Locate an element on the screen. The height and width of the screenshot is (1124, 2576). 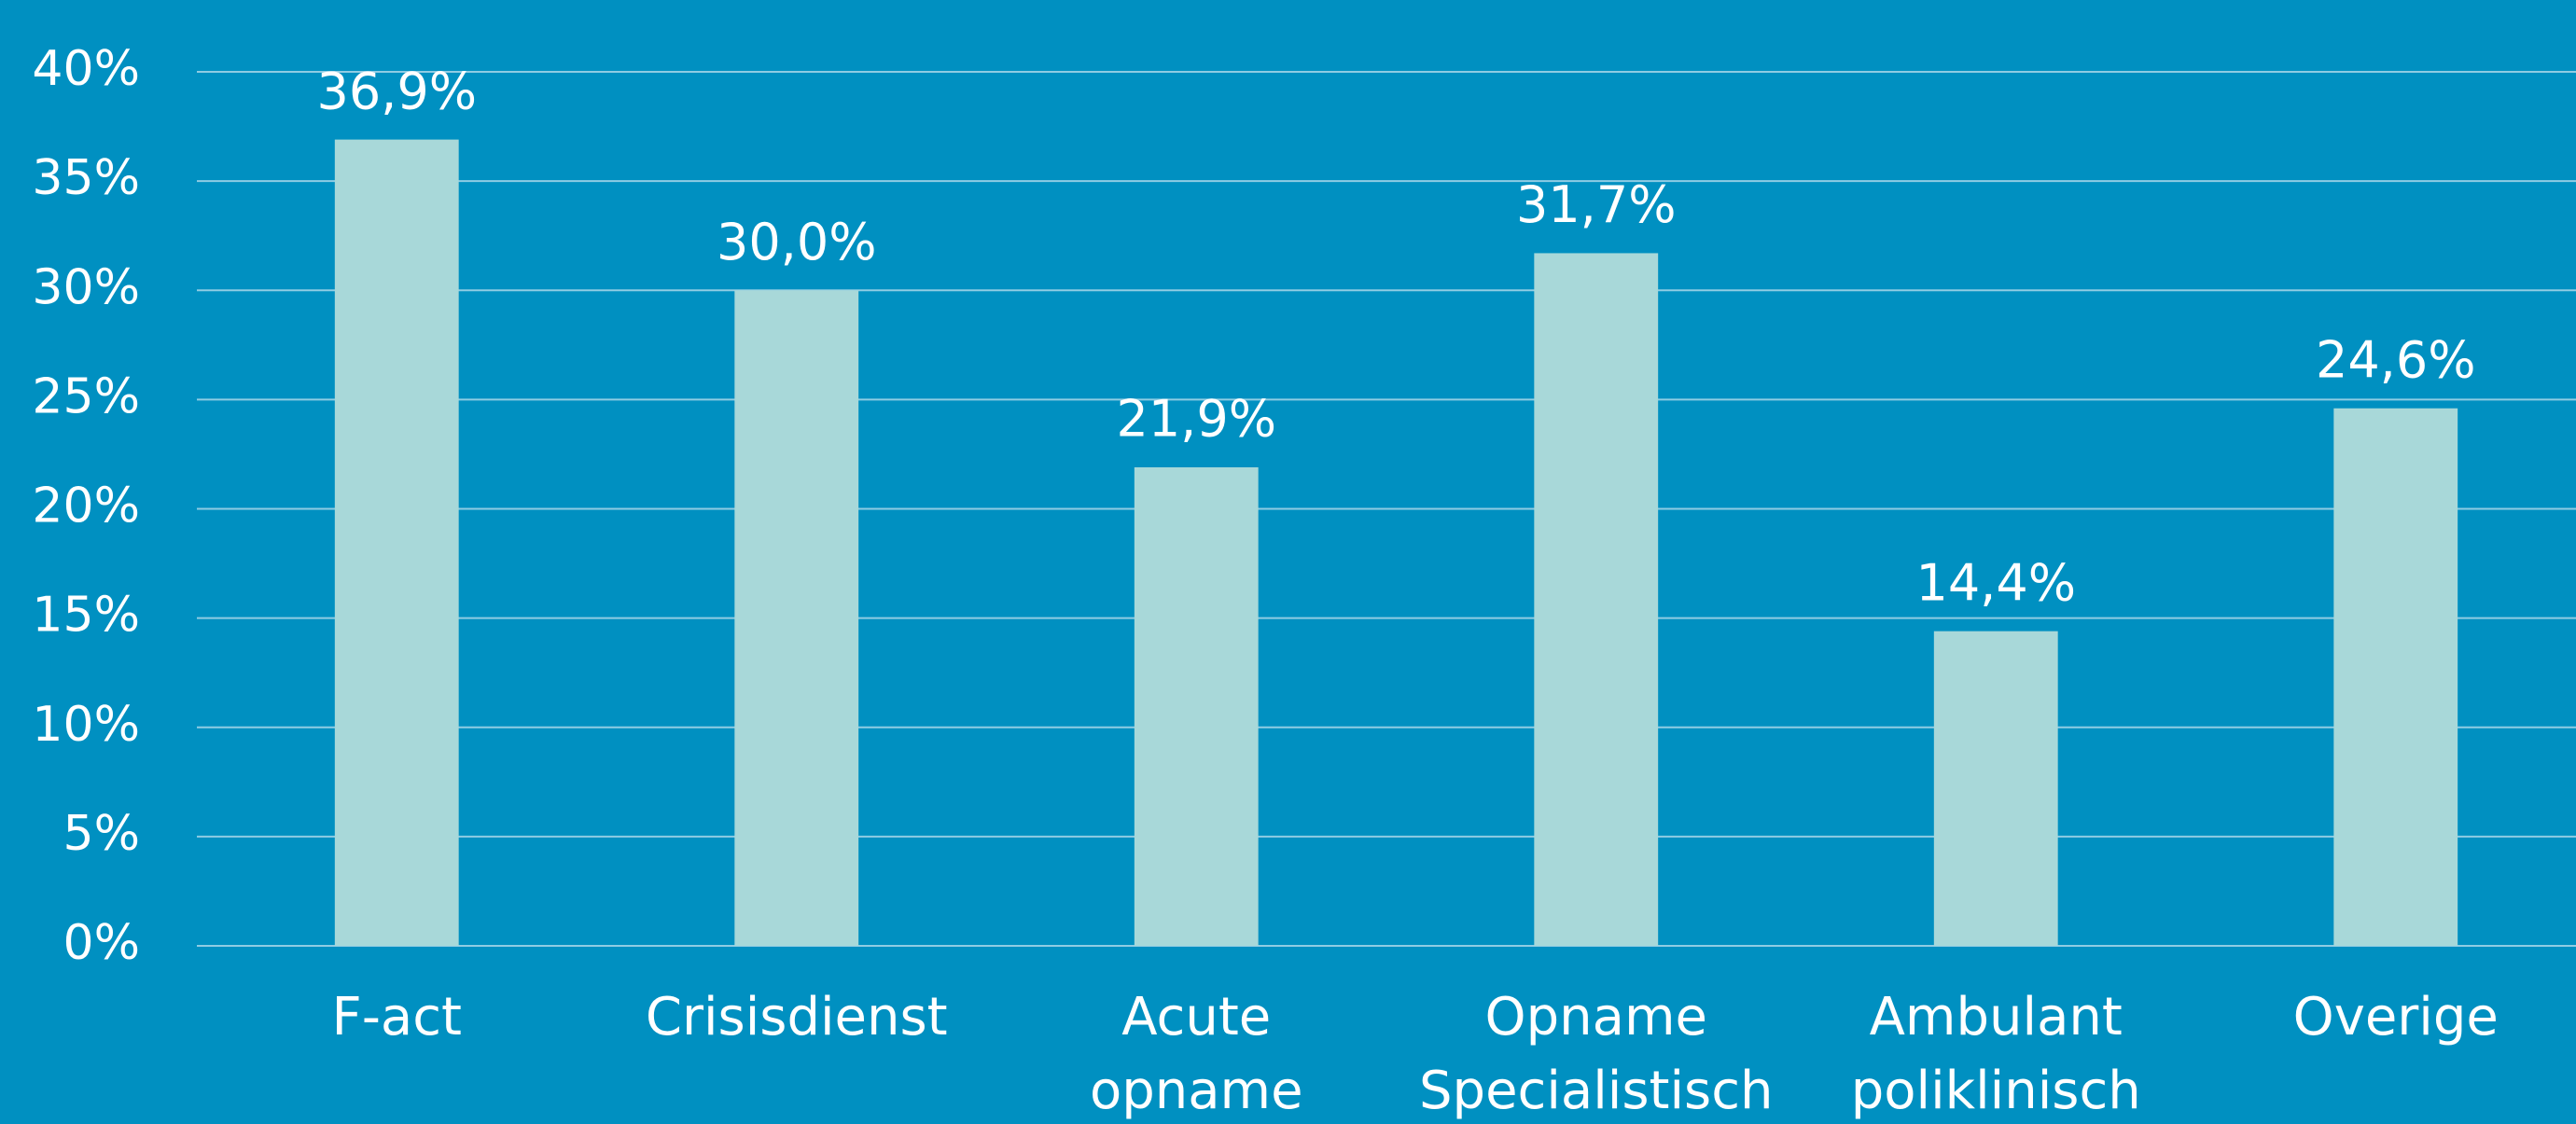
x-tick-label: Ambulant is located at coordinates (1996, 1017).